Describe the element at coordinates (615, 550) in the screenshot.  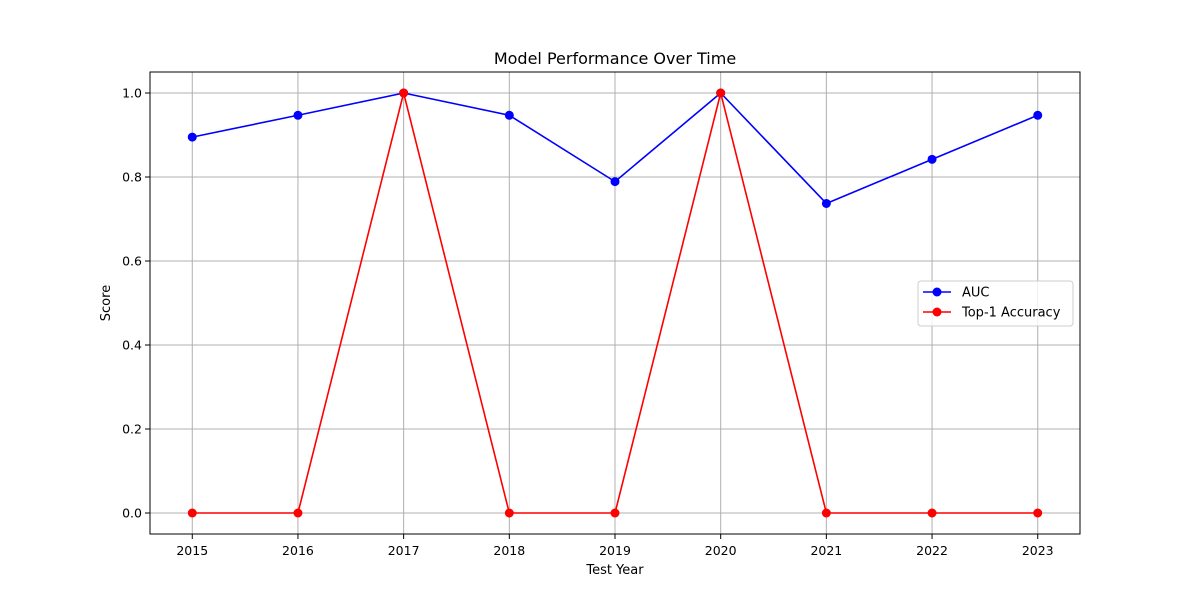
I see `x-tick-label: 2019` at that location.